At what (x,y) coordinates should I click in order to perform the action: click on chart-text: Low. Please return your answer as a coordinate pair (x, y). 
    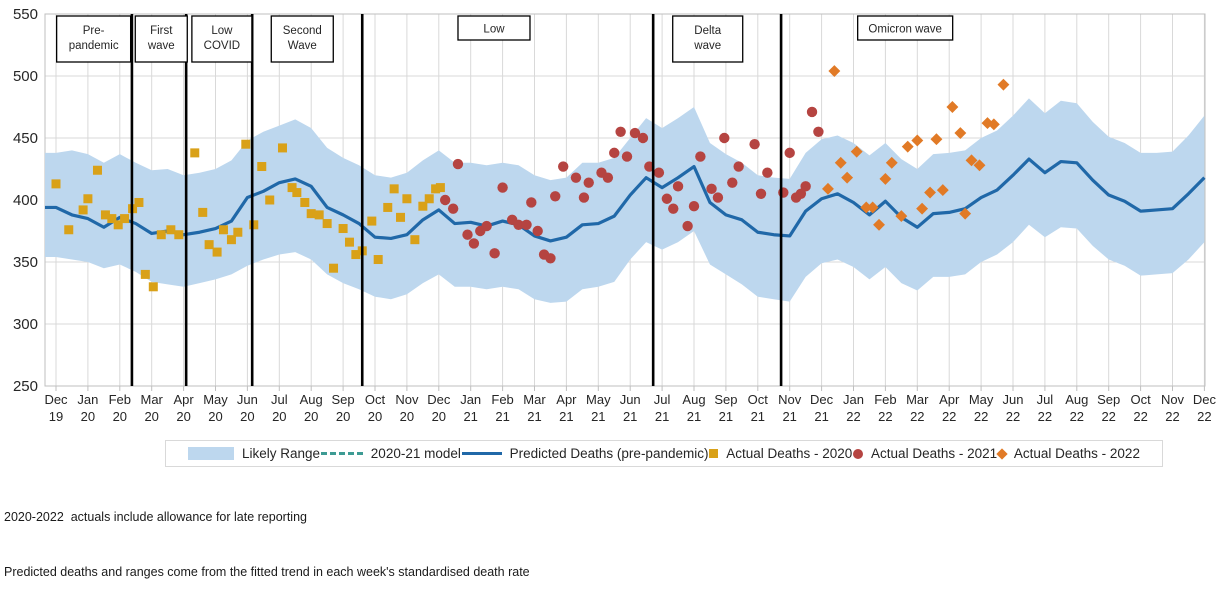
    Looking at the image, I should click on (494, 30).